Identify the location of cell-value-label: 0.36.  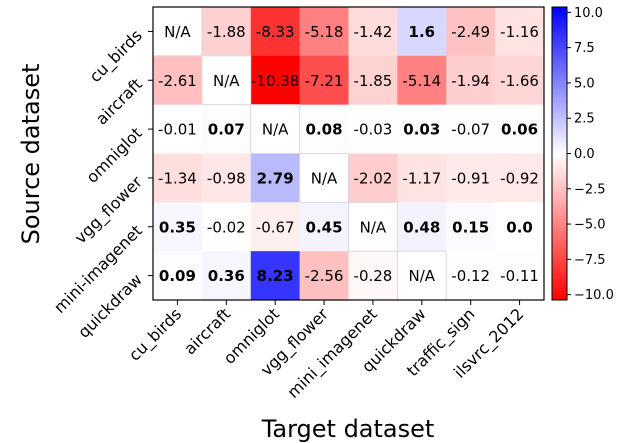
(226, 276).